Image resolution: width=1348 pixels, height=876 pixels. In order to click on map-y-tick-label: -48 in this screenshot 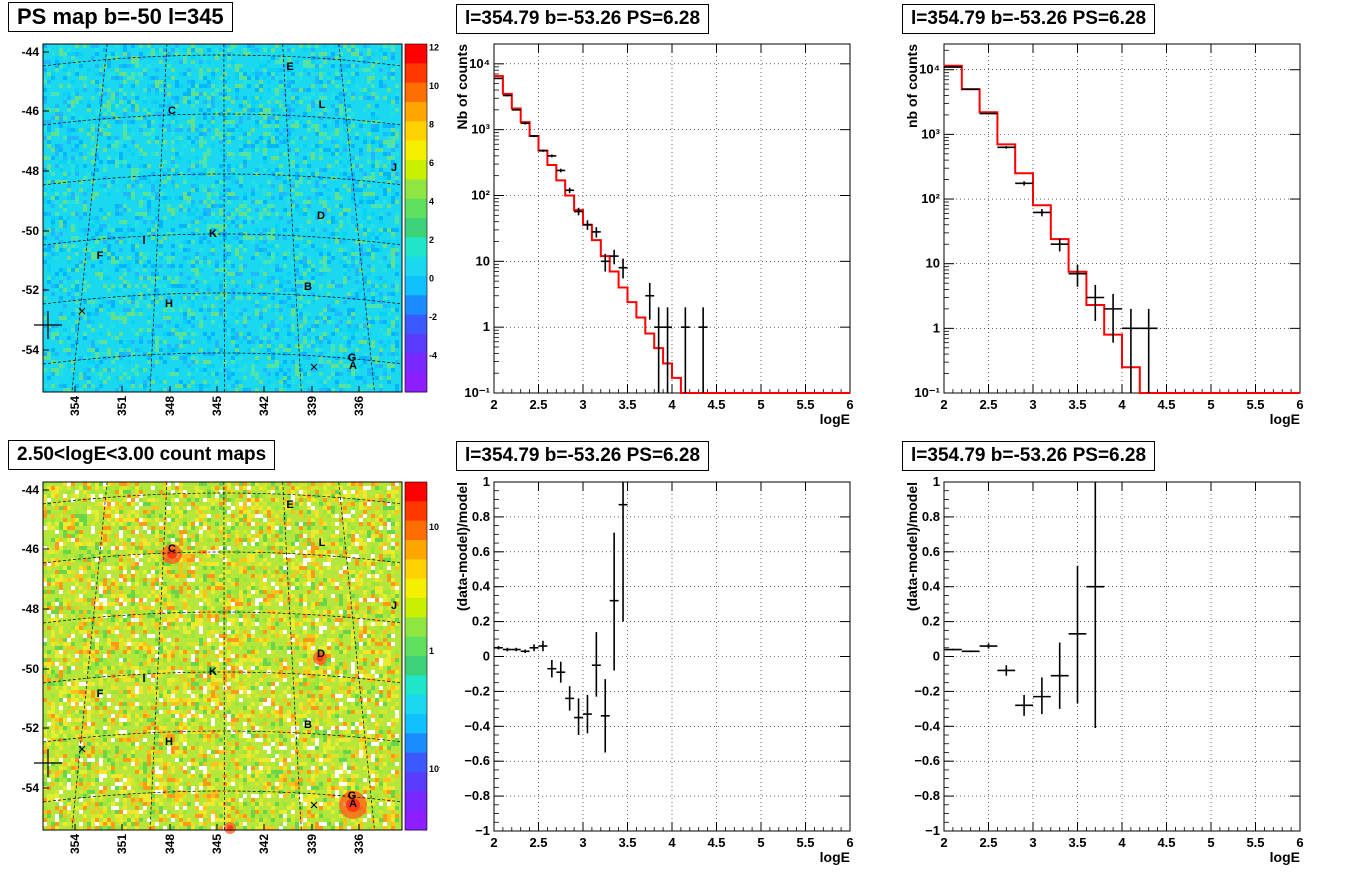, I will do `click(31, 171)`.